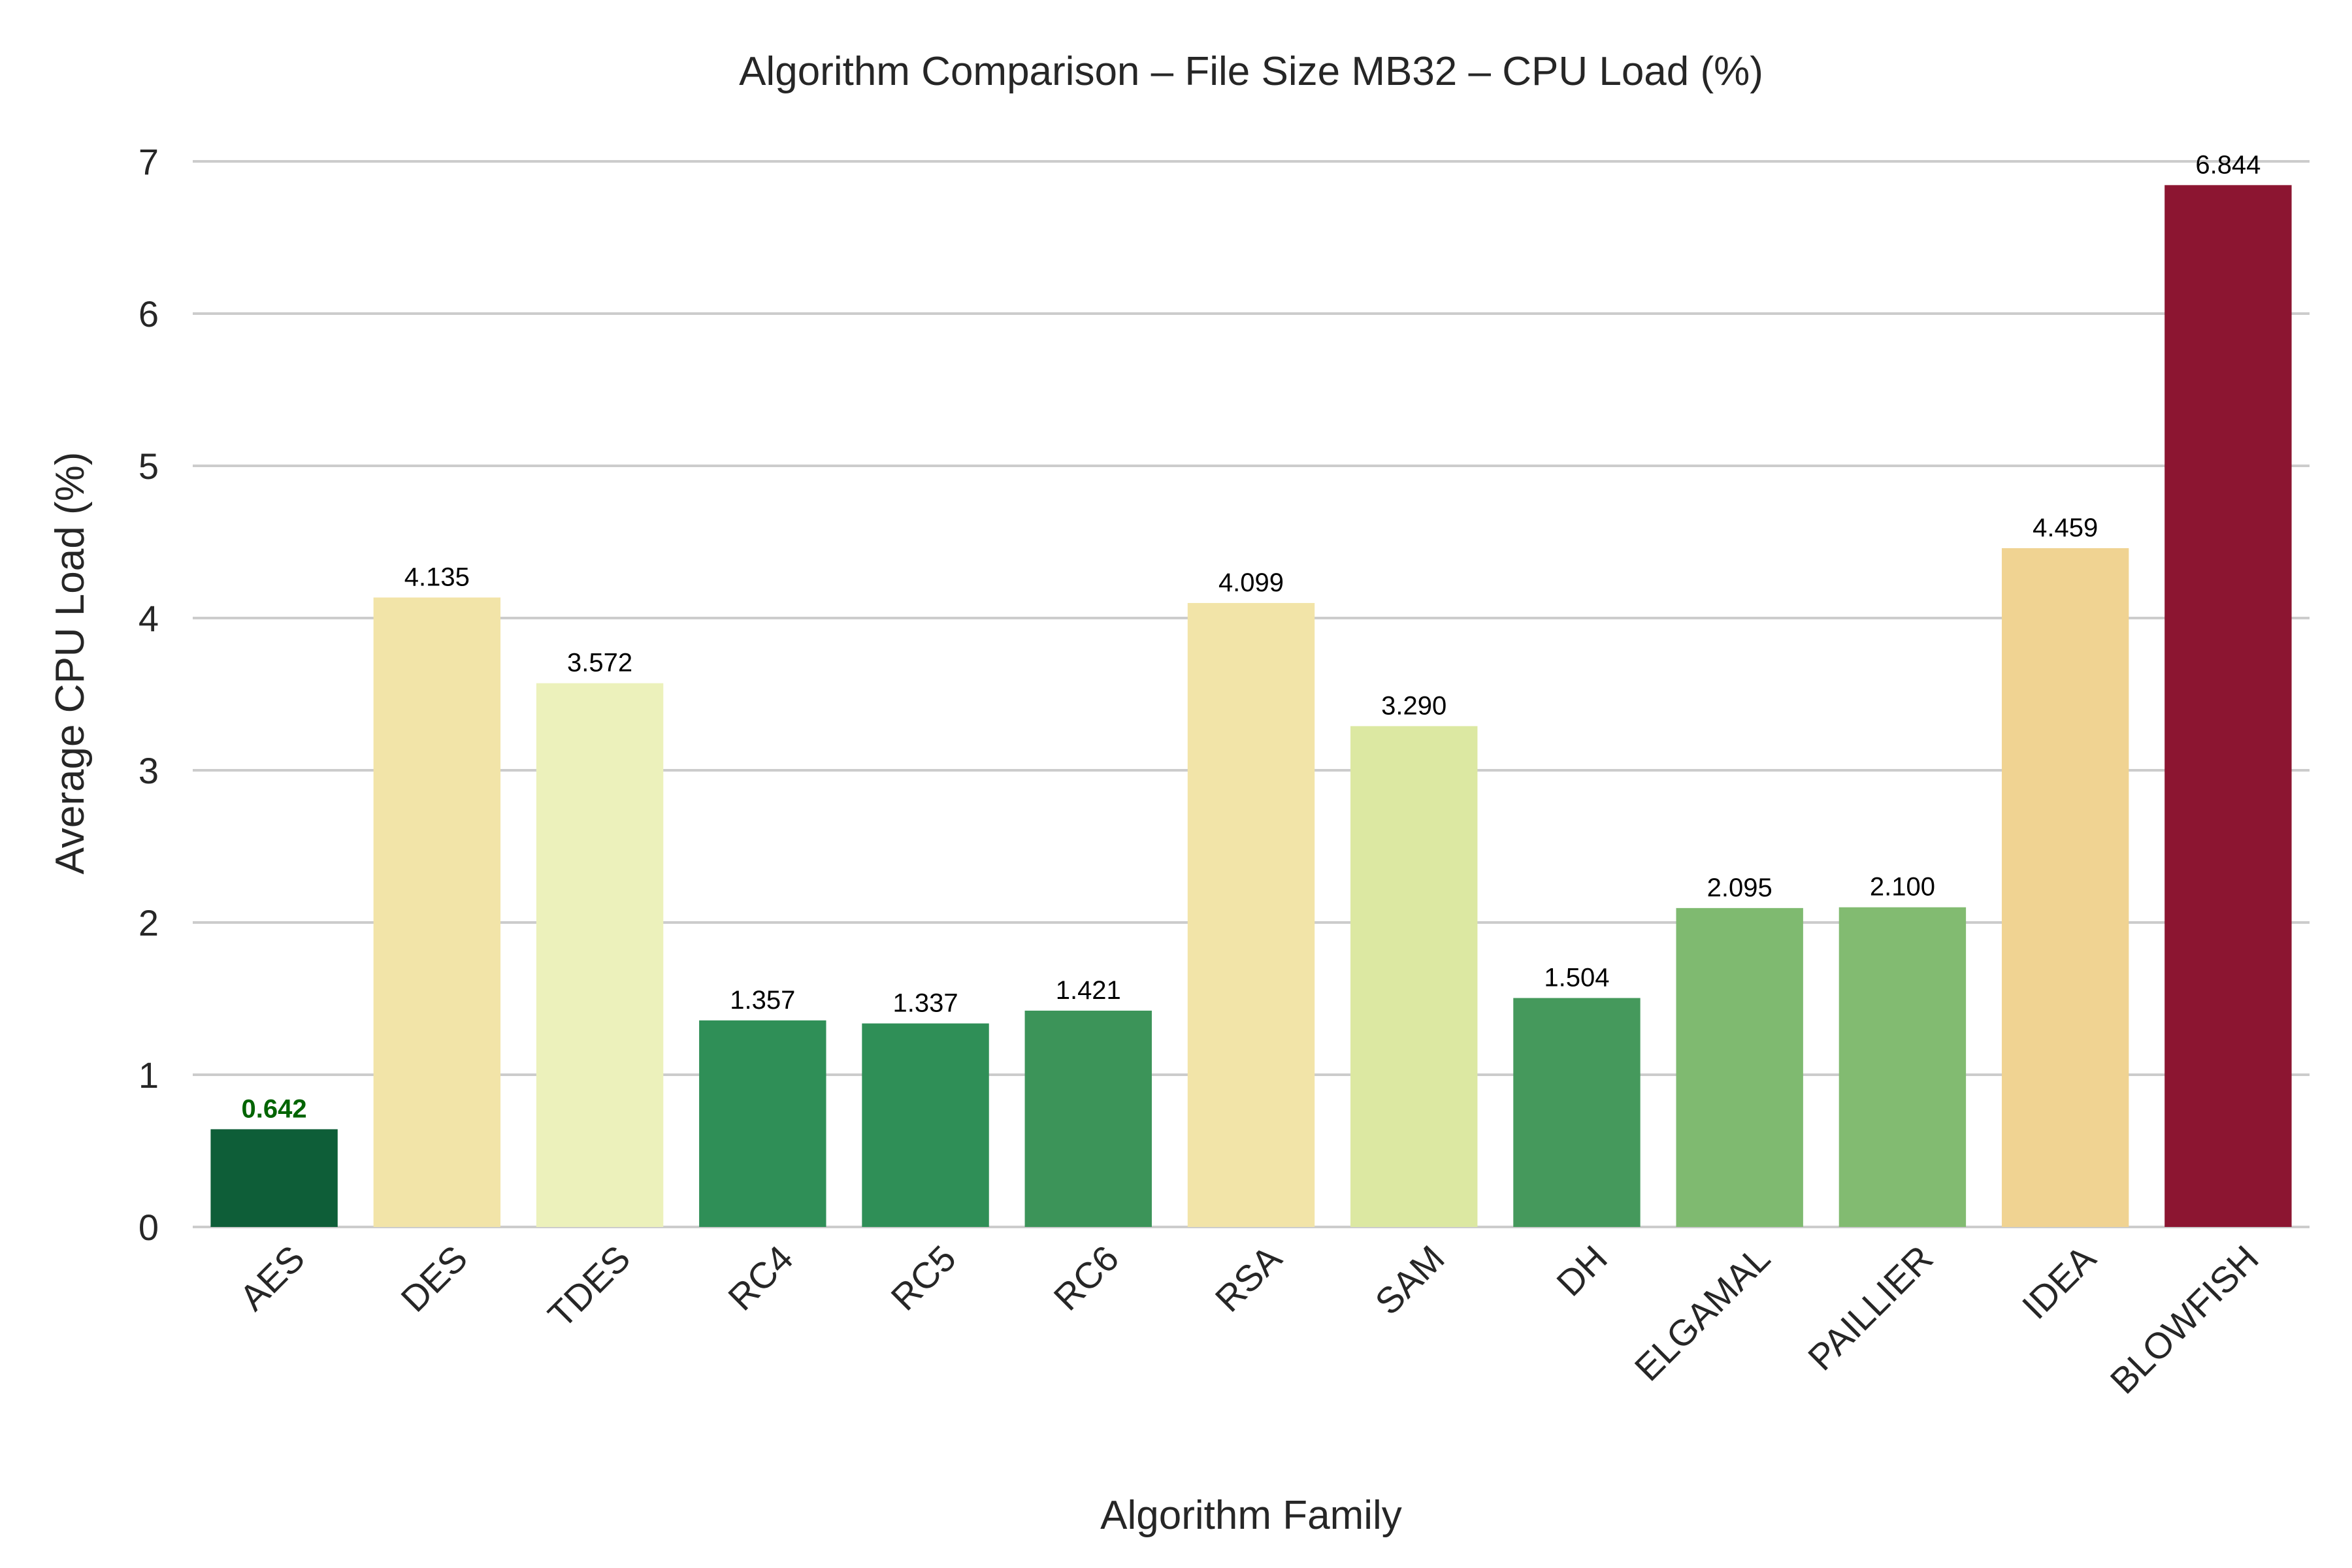  What do you see at coordinates (149, 161) in the screenshot?
I see `y-tick-label: 7` at bounding box center [149, 161].